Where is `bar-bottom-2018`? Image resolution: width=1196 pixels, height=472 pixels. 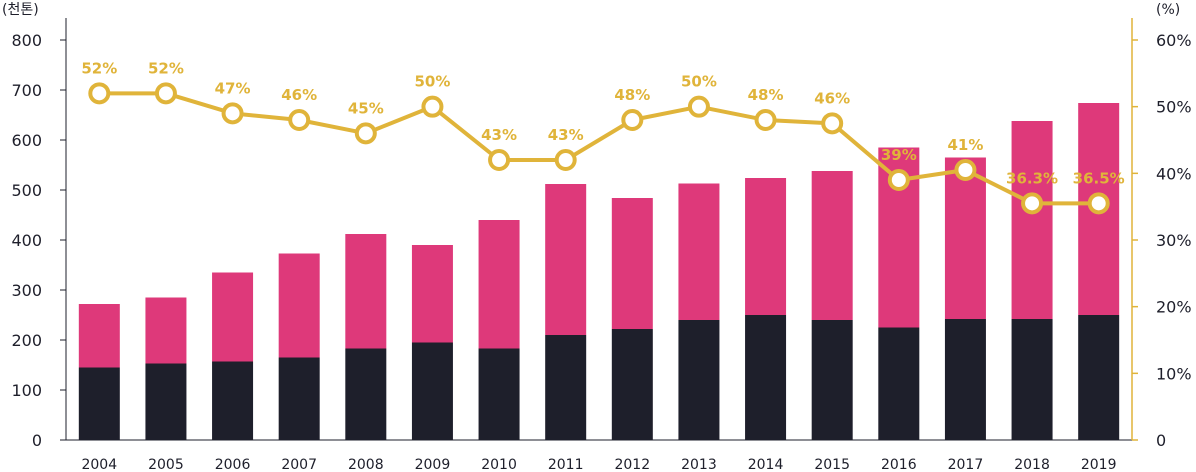 bar-bottom-2018 is located at coordinates (1032, 379).